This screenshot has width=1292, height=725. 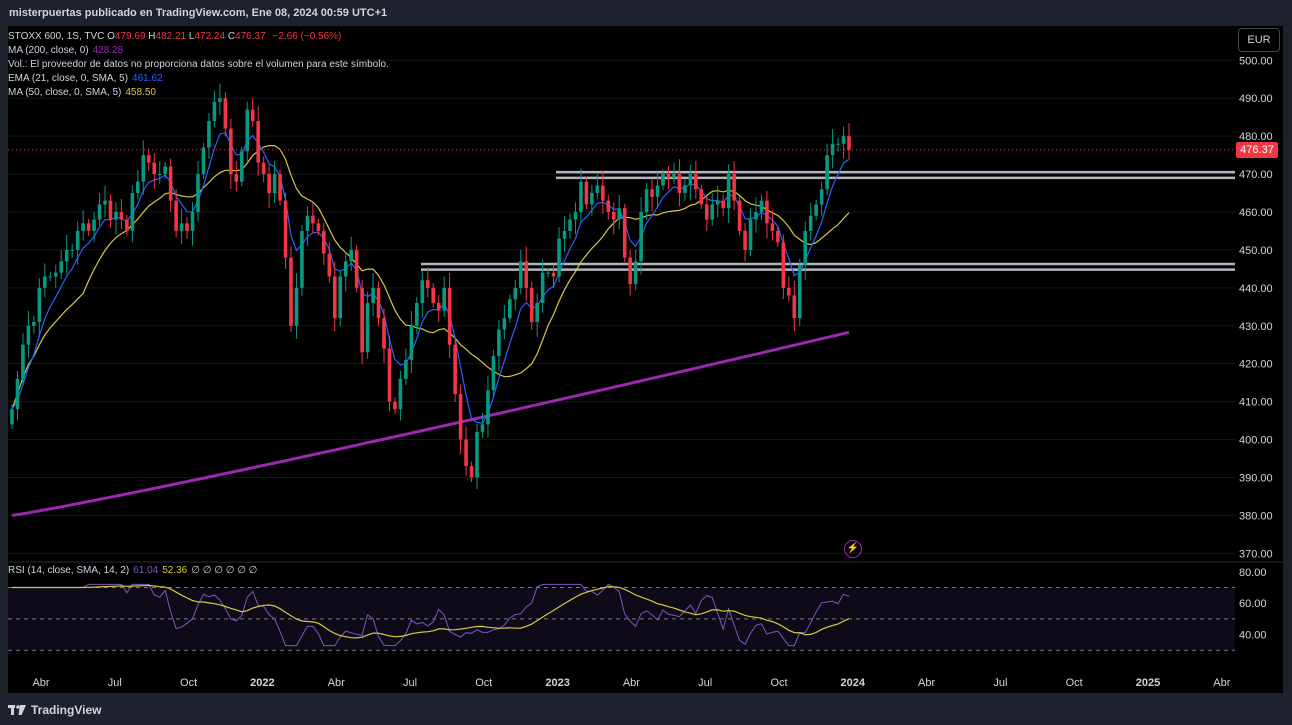 What do you see at coordinates (224, 570) in the screenshot?
I see `legend-rsi-extras: ∅ ∅ ∅ ∅ ∅ ∅` at bounding box center [224, 570].